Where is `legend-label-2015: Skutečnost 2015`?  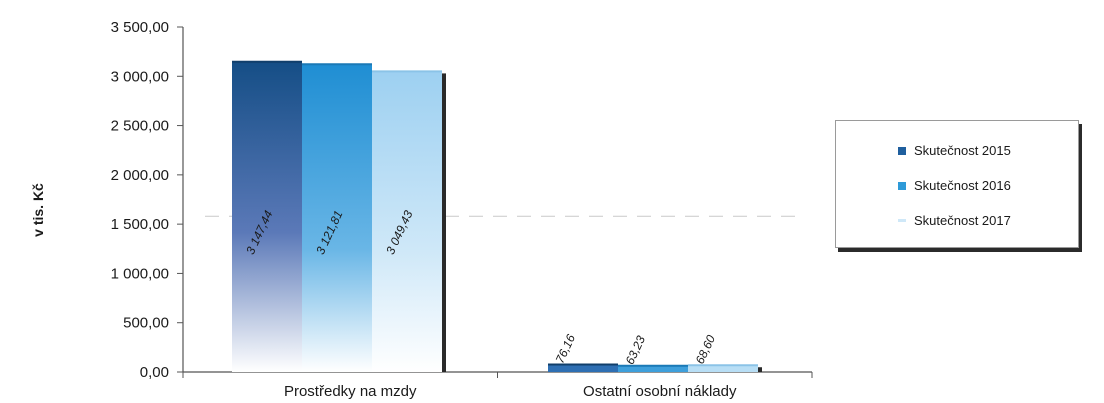
legend-label-2015: Skutečnost 2015 is located at coordinates (962, 150).